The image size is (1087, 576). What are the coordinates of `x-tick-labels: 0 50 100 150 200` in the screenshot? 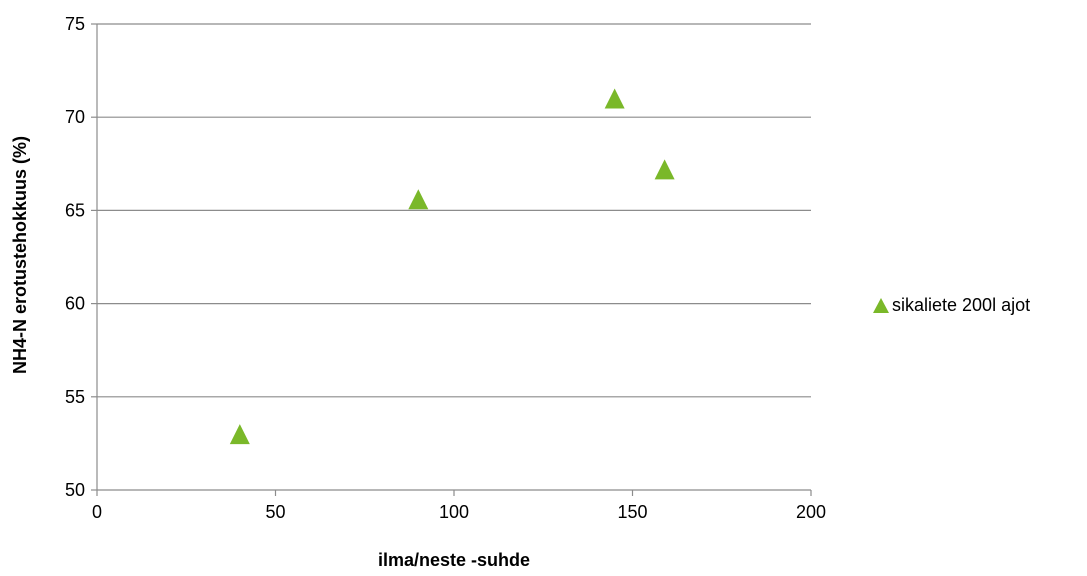 It's located at (459, 512).